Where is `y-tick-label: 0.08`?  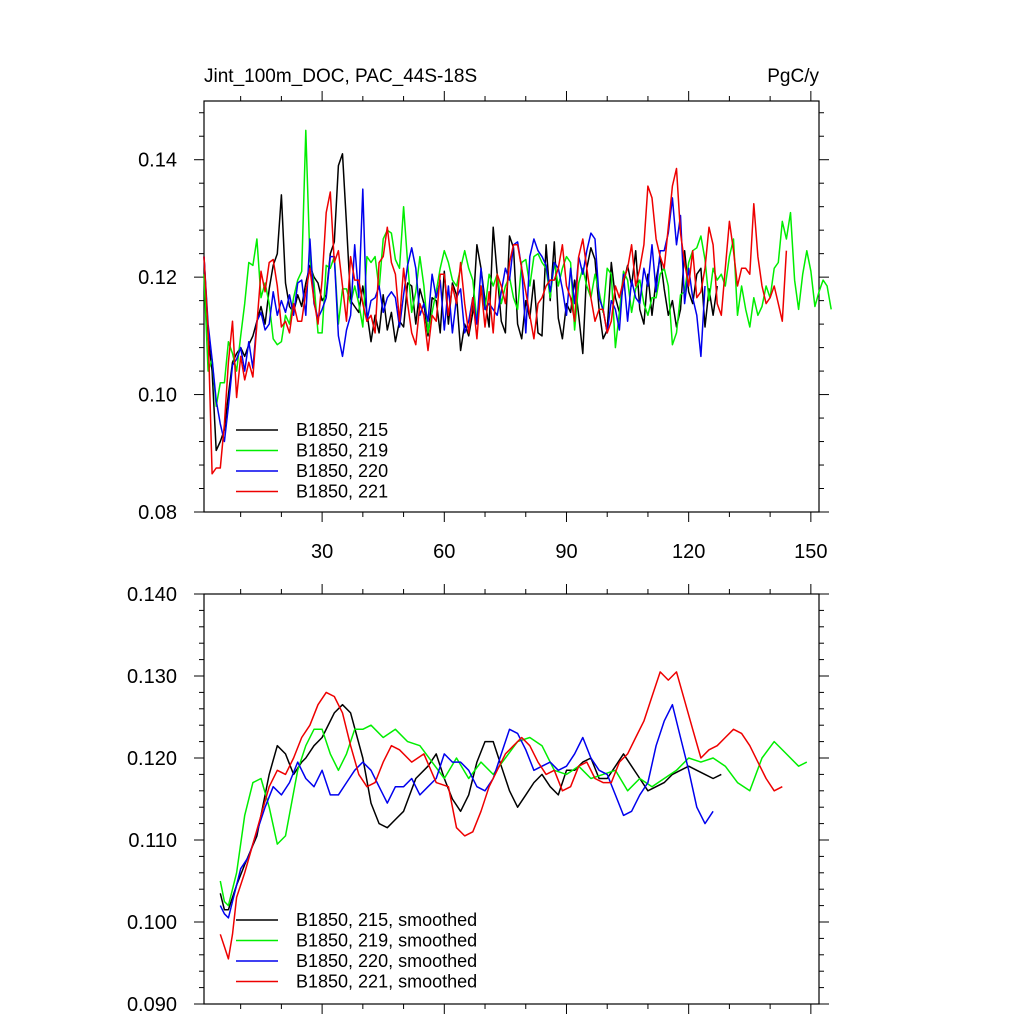 y-tick-label: 0.08 is located at coordinates (157, 513).